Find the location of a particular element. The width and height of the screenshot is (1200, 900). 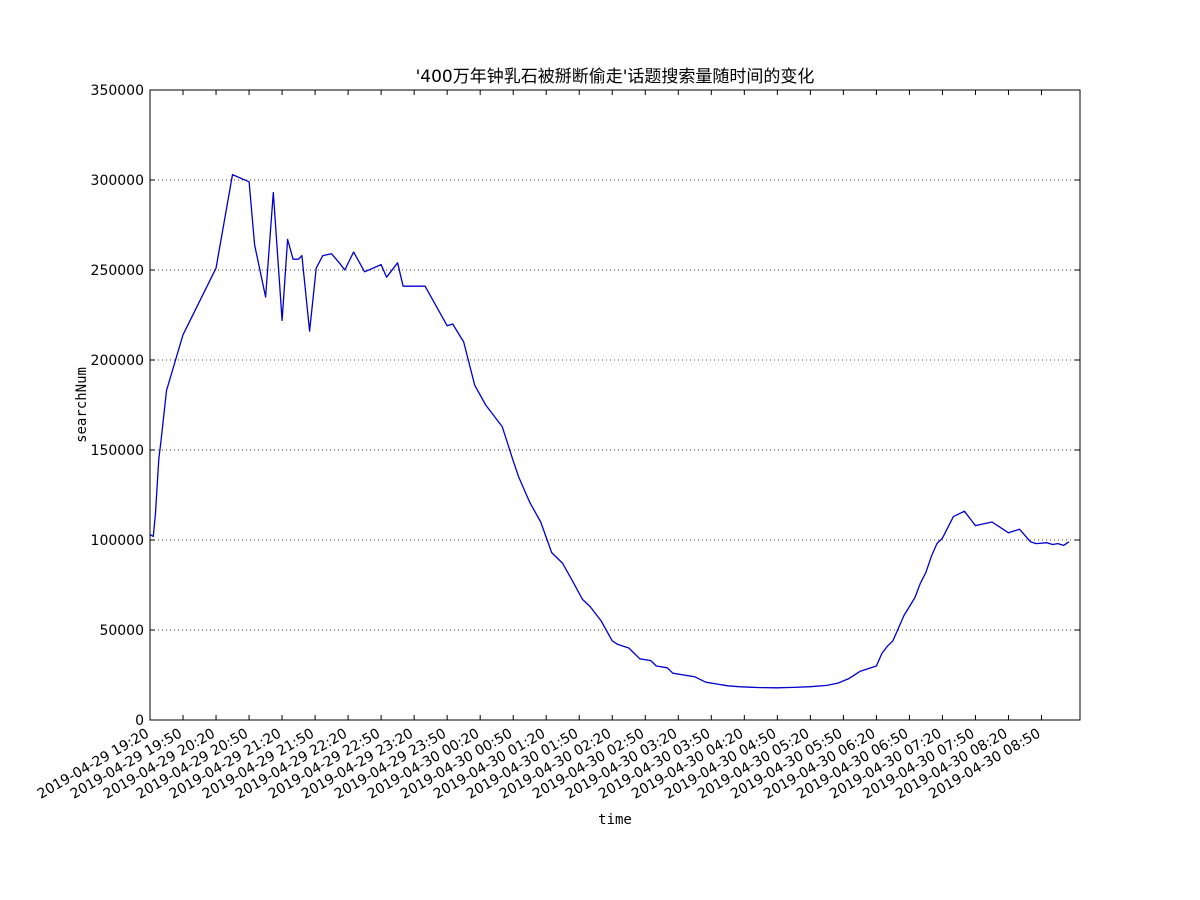

y-tick-label: 300000 is located at coordinates (117, 181).